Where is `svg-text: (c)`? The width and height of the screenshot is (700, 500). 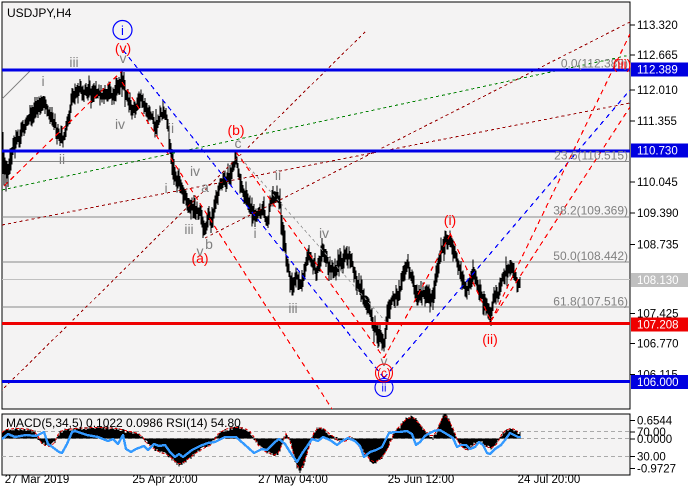
svg-text: (c) is located at coordinates (384, 374).